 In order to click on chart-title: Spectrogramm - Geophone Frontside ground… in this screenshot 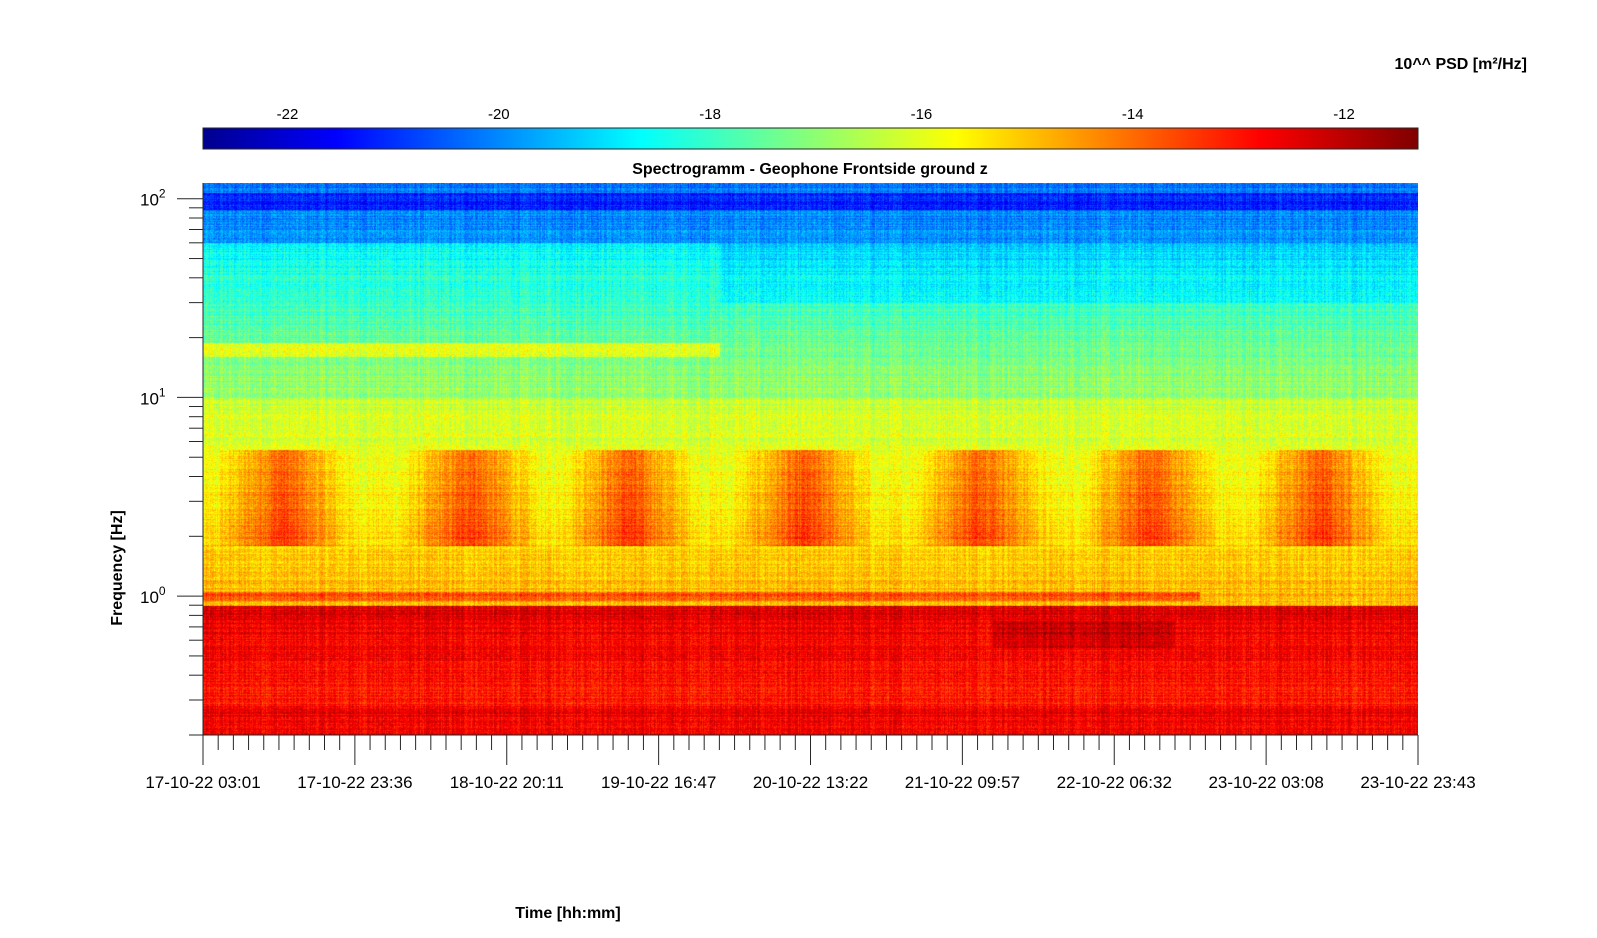, I will do `click(810, 169)`.